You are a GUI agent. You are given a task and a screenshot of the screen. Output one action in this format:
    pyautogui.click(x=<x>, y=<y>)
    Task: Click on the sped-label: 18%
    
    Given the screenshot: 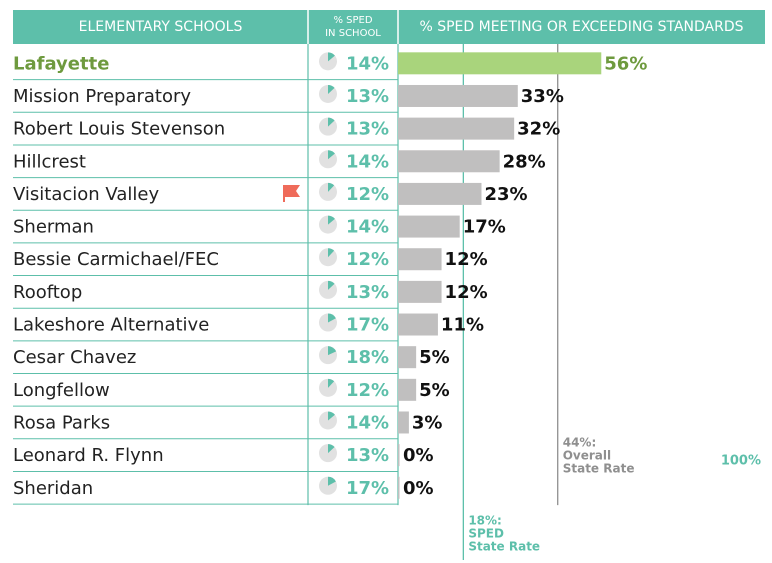 What is the action you would take?
    pyautogui.click(x=367, y=357)
    